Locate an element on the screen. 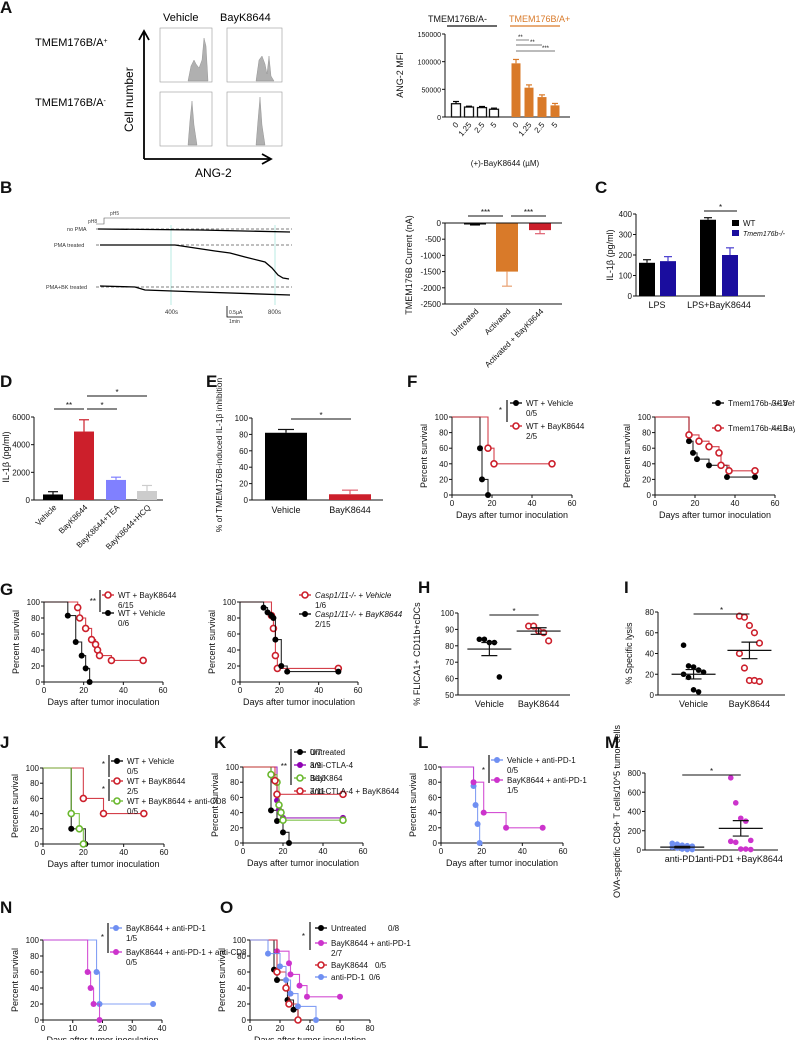 Image resolution: width=795 pixels, height=1040 pixels. scale-bar-current: 0.5µA is located at coordinates (236, 313).